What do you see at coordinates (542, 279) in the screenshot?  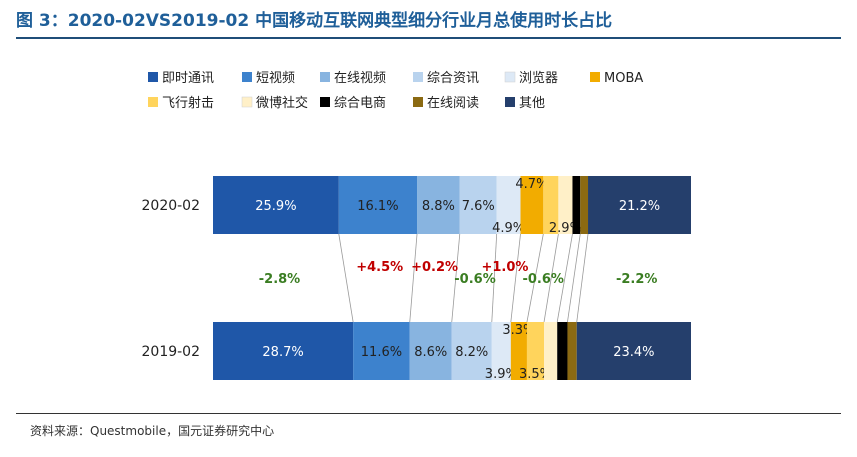 I see `change-label-5: -0.6%` at bounding box center [542, 279].